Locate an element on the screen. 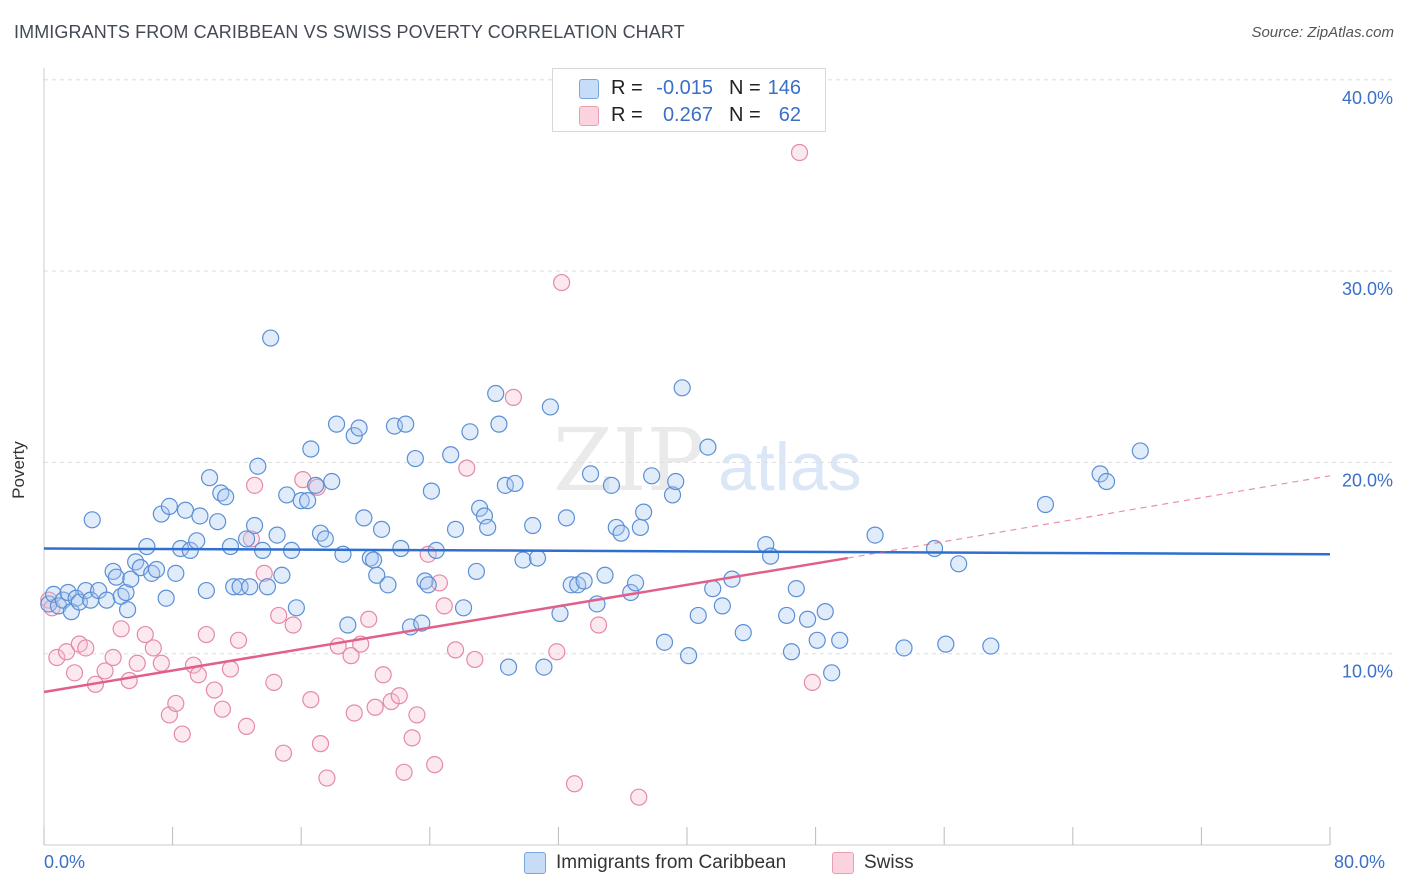 This screenshot has height=892, width=1406. x-max-label: 80.0% is located at coordinates (1360, 862).